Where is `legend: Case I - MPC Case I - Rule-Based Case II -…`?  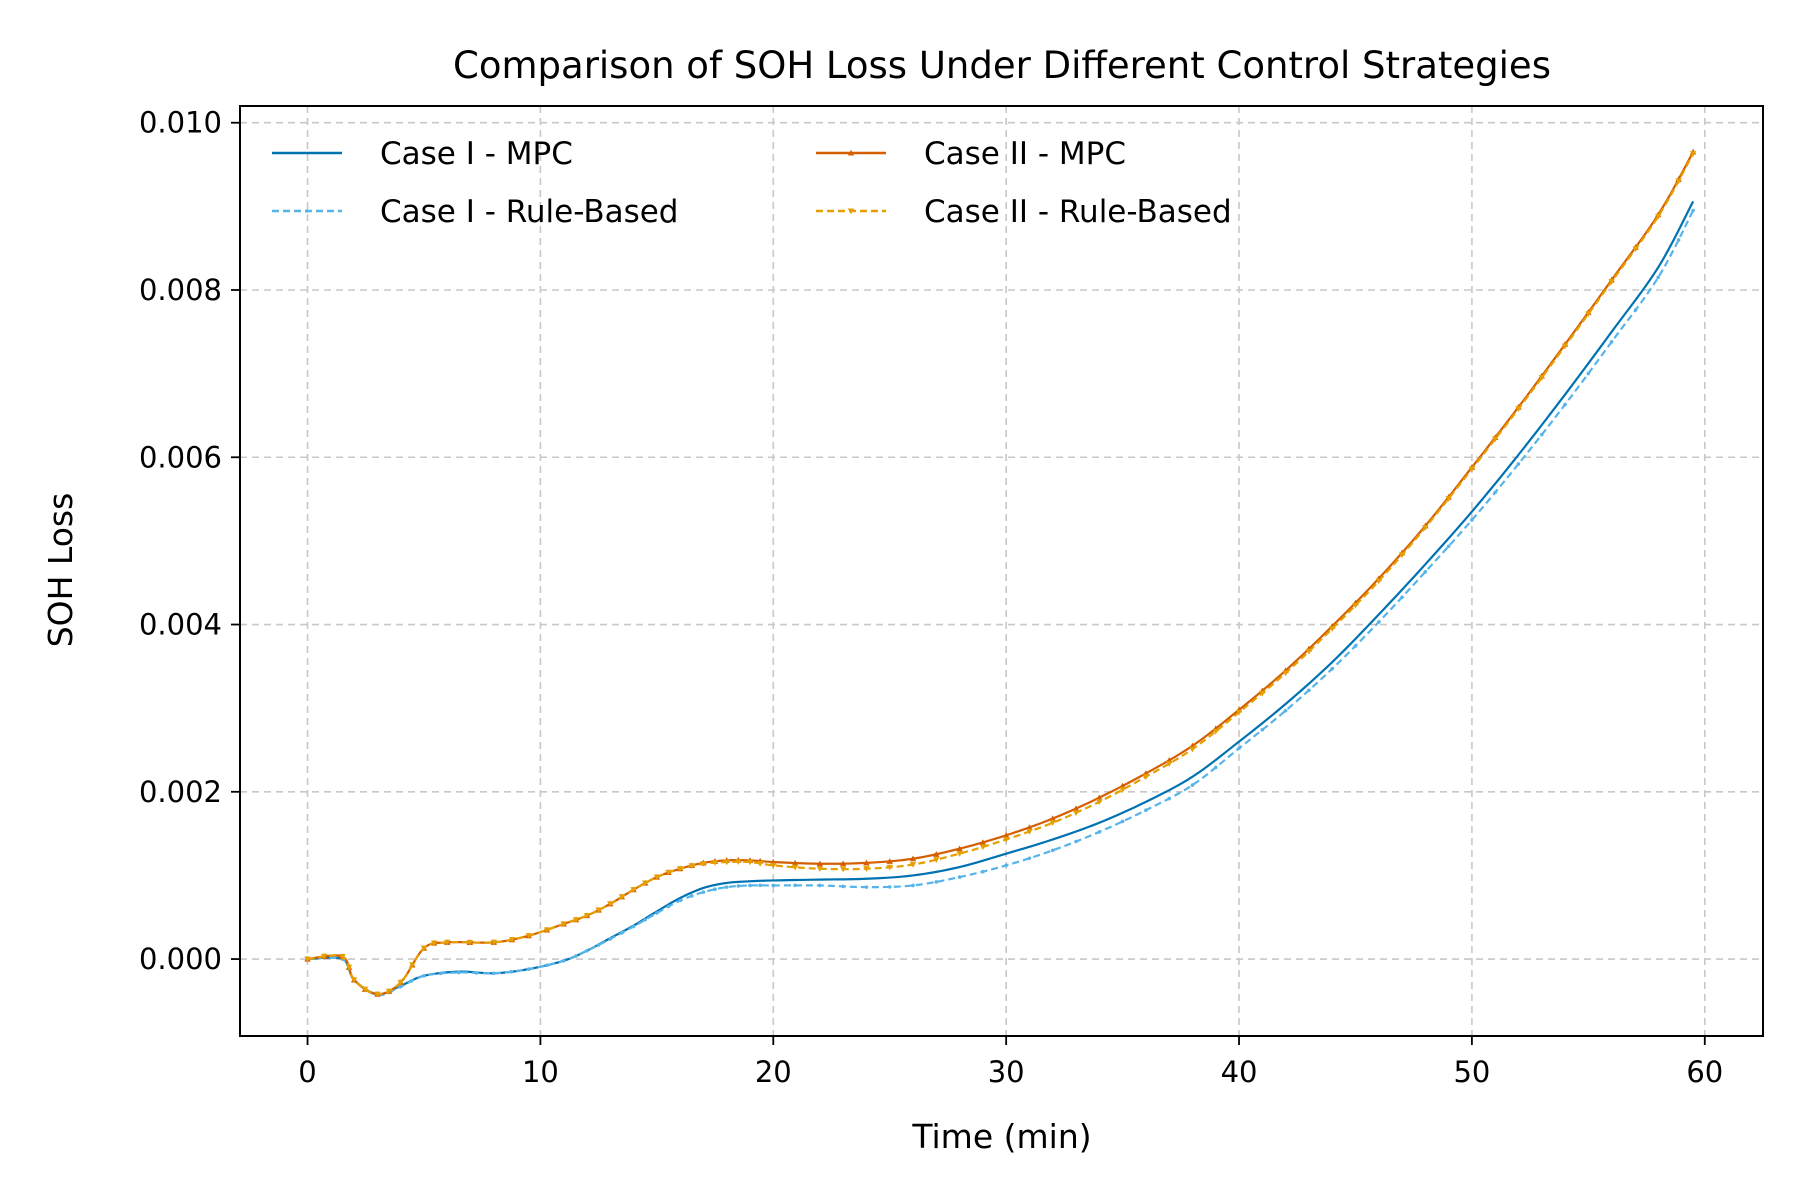
legend: Case I - MPC Case I - Rule-Based Case II -… is located at coordinates (752, 183).